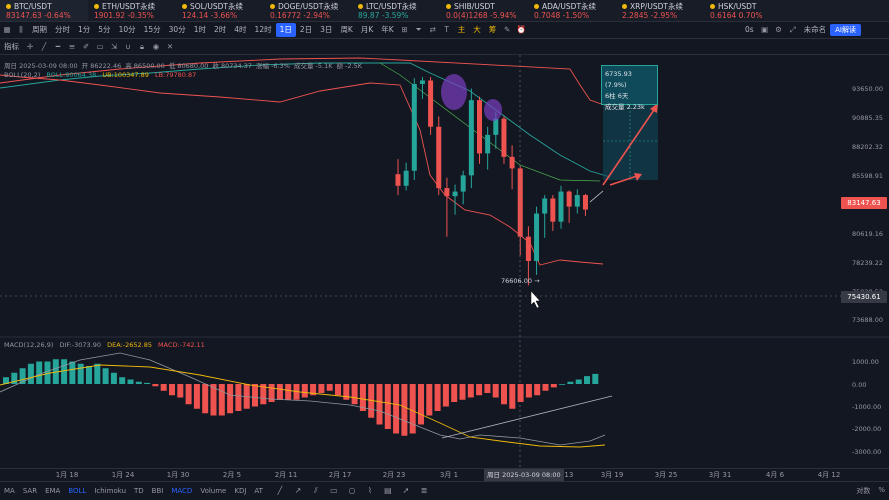  What do you see at coordinates (396, 10) in the screenshot?
I see `ticker-item: LTC/USDT永续 89.87 -3.59%` at bounding box center [396, 10].